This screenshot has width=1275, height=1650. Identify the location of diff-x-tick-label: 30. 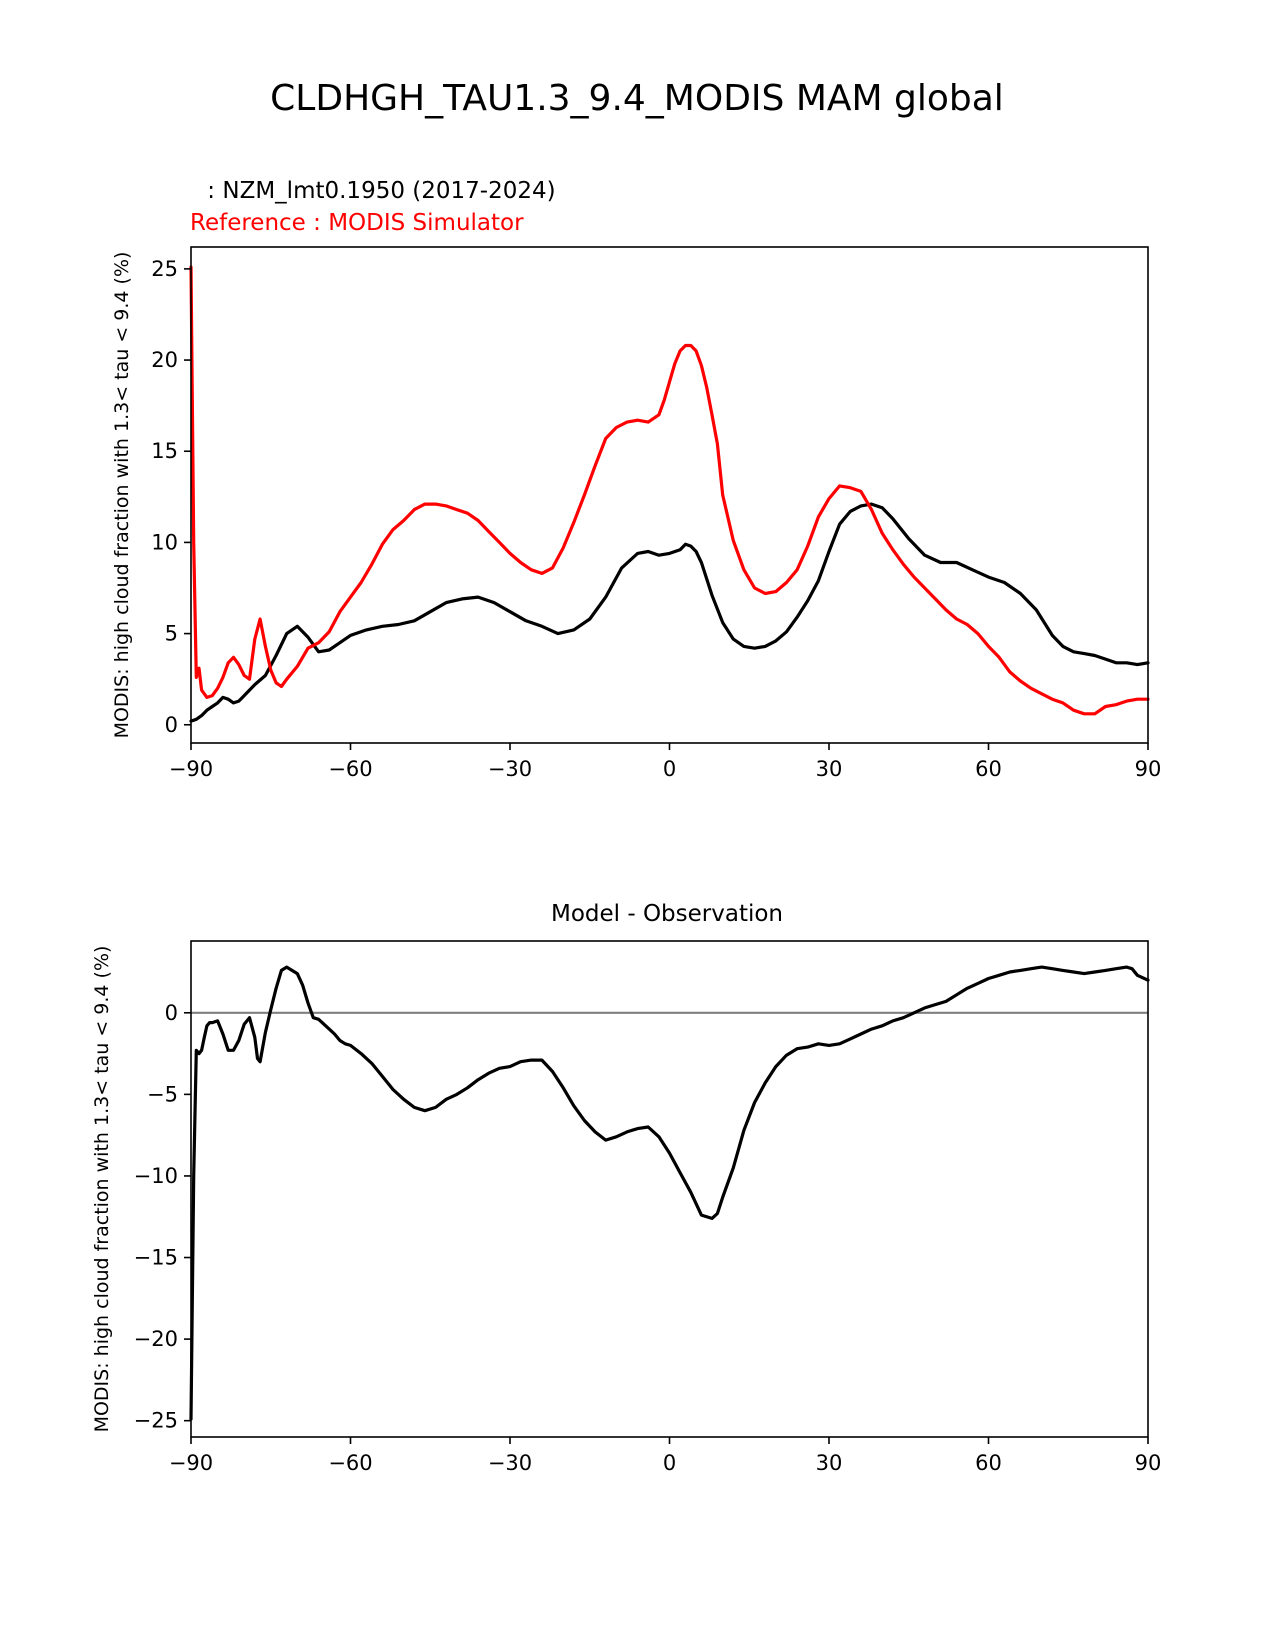
(829, 1463).